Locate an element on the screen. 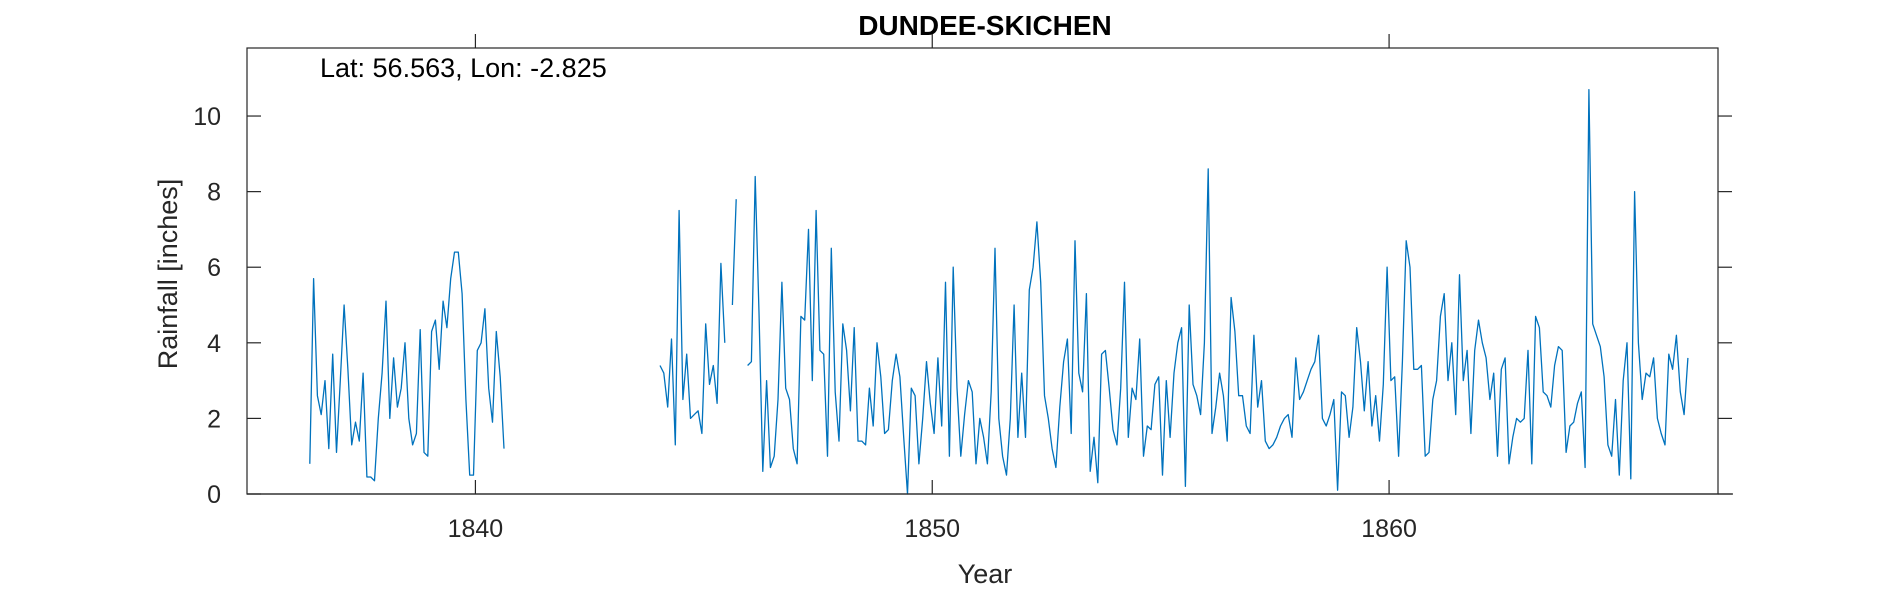  x-tick-label: 1860 is located at coordinates (1389, 529).